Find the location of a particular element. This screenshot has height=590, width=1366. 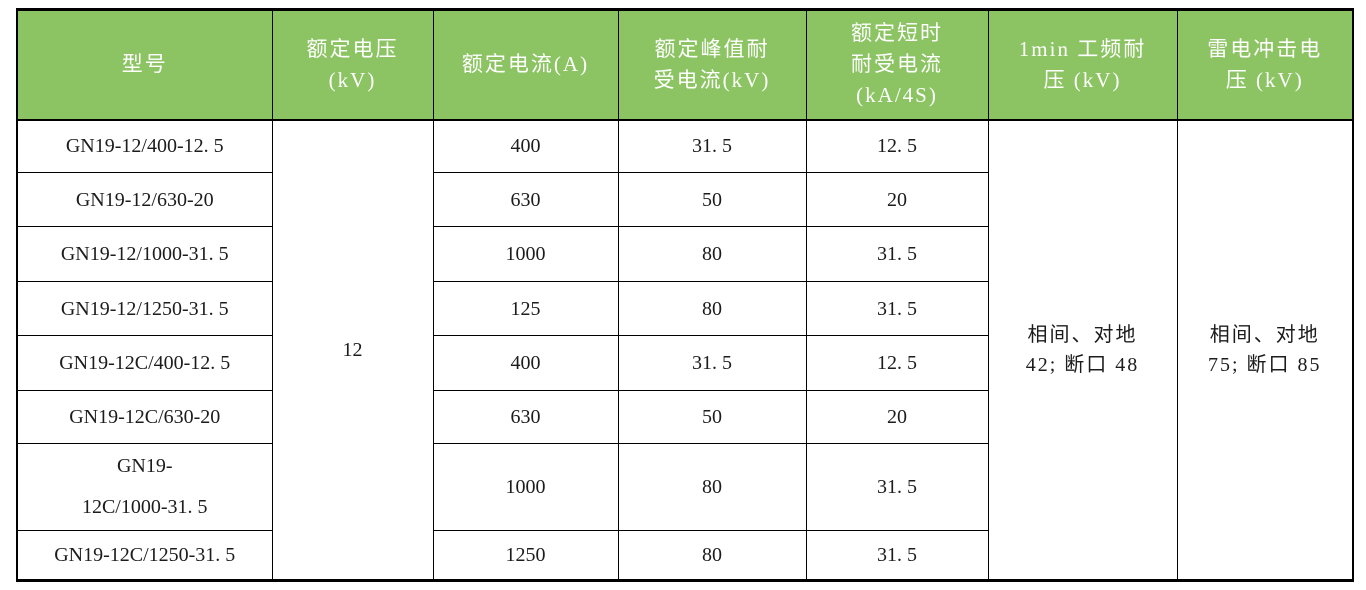

model-cell: GN19-12C/400-12. 5 is located at coordinates (144, 363).